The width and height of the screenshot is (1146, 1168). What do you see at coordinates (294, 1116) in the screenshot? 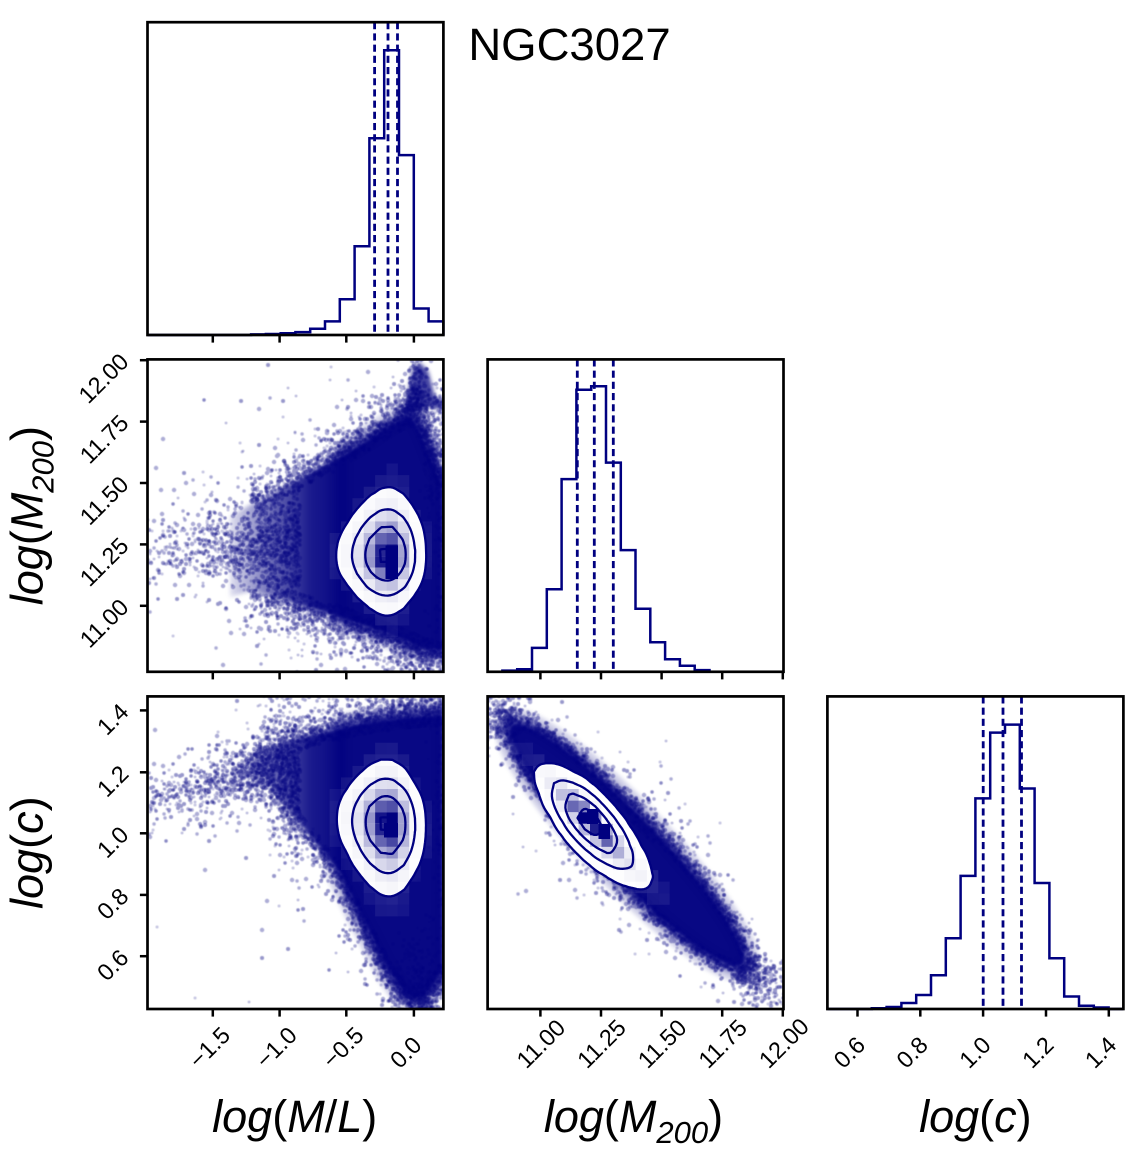
I see `svg-text: log(M/L)` at bounding box center [294, 1116].